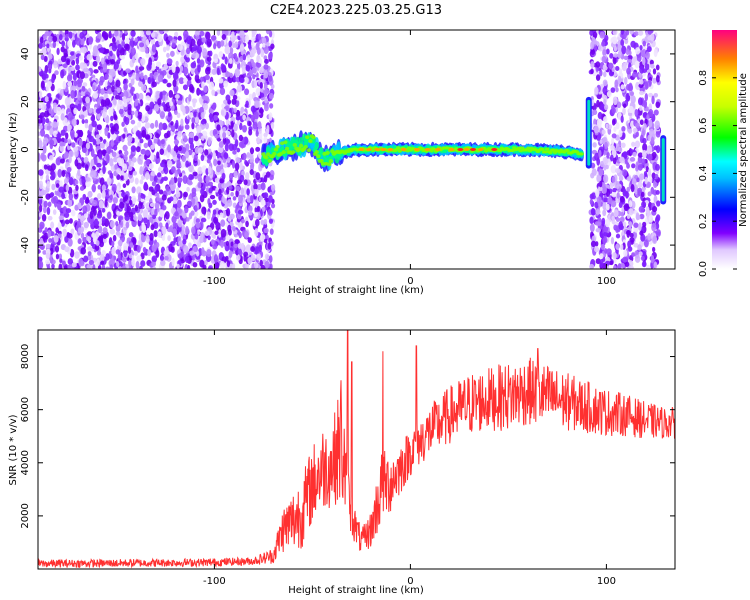  What do you see at coordinates (294, 144) in the screenshot?
I see `signal-track-mark` at bounding box center [294, 144].